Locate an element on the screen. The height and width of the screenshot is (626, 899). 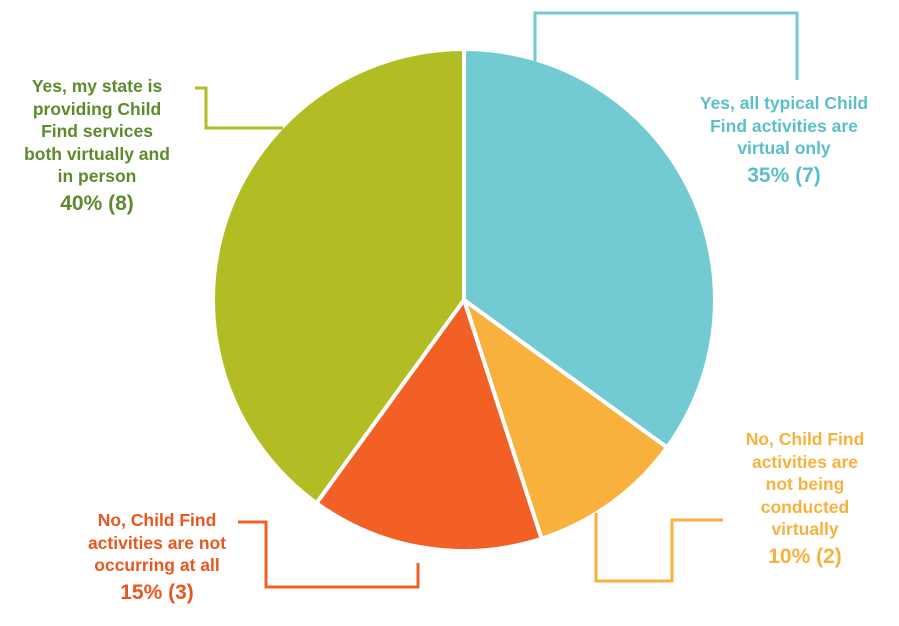
value-label: 15% (3) is located at coordinates (157, 592).